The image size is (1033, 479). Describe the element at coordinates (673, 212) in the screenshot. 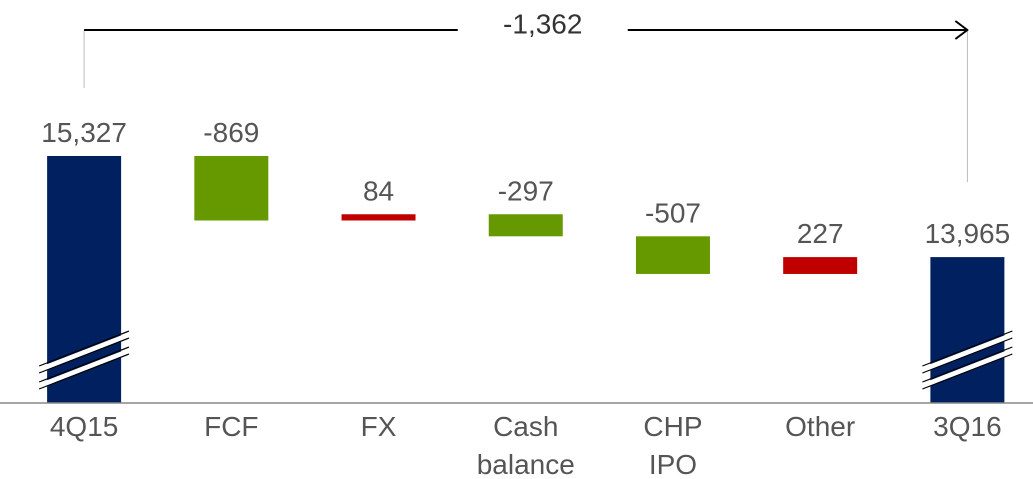

I see `value-label: -507` at that location.